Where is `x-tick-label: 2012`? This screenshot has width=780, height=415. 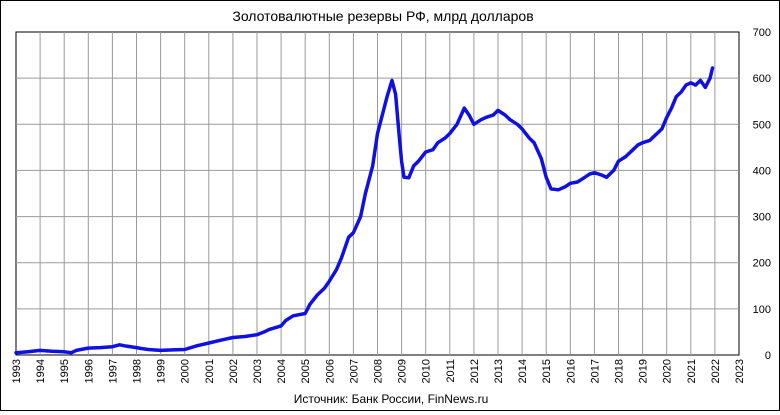 x-tick-label: 2012 is located at coordinates (475, 371).